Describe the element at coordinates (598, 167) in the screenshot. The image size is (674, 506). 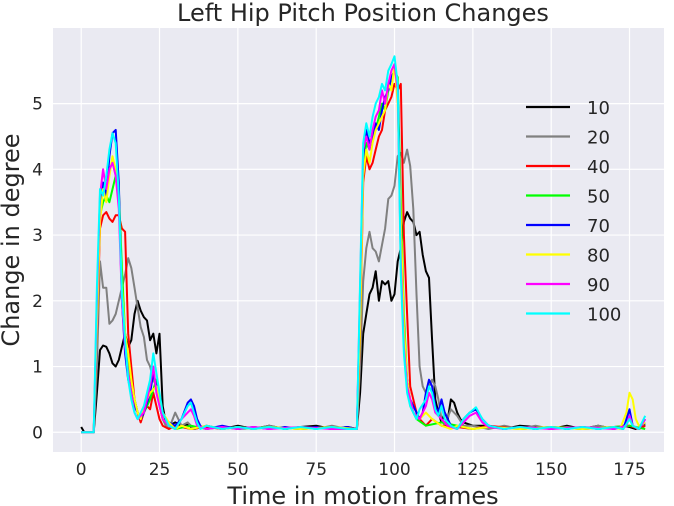
I see `legend-label-40: 40` at that location.